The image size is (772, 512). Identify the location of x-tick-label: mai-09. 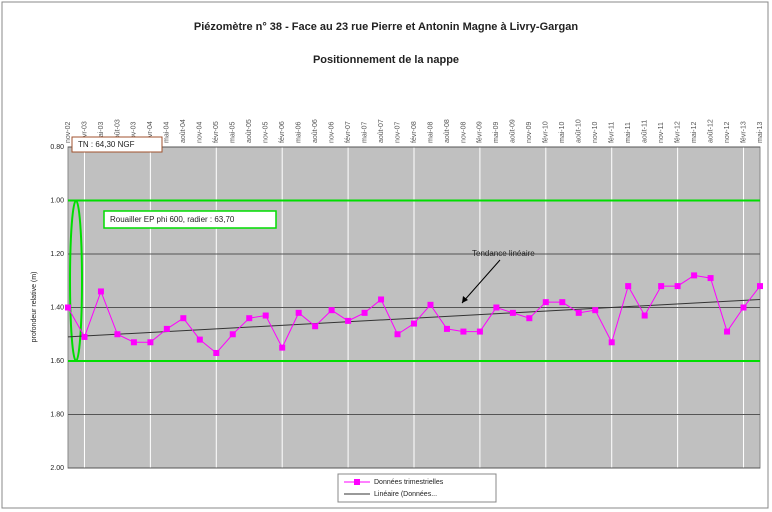
(496, 132).